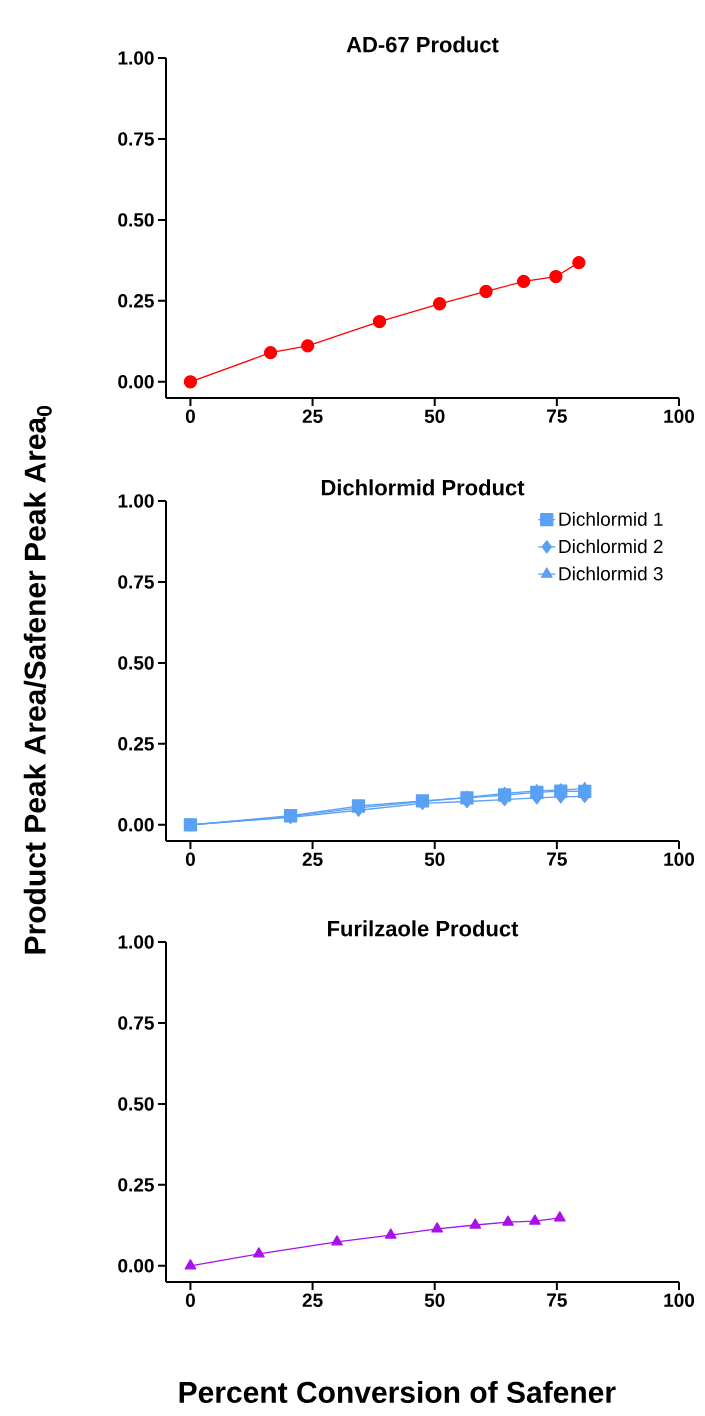 This screenshot has width=705, height=1416. Describe the element at coordinates (397, 1392) in the screenshot. I see `x-axis-title: Percent Conversion of Safener` at that location.